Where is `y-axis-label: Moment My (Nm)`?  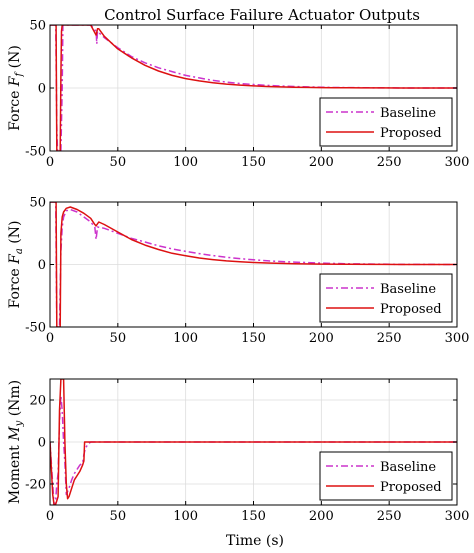
y-axis-label: Moment My (Nm) is located at coordinates (16, 442).